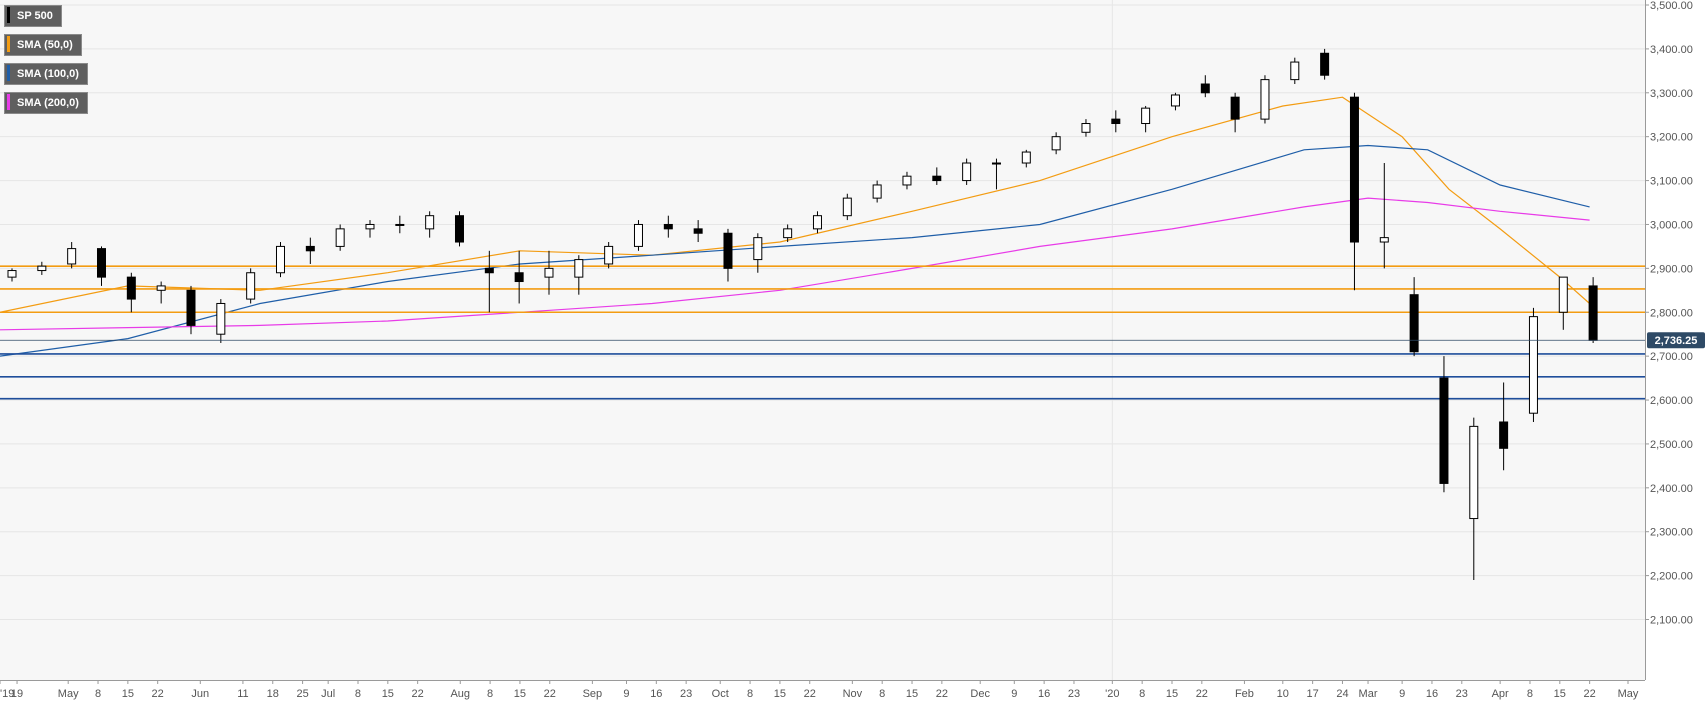 The image size is (1707, 717). Describe the element at coordinates (853, 694) in the screenshot. I see `x-tick-label: Nov` at that location.